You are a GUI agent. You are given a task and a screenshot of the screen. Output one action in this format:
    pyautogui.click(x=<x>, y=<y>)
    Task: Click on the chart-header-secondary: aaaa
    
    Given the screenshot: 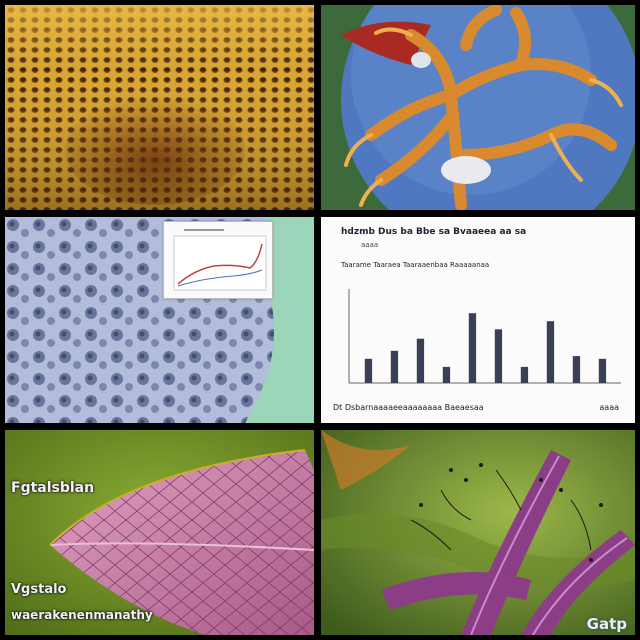 What is the action you would take?
    pyautogui.click(x=370, y=245)
    